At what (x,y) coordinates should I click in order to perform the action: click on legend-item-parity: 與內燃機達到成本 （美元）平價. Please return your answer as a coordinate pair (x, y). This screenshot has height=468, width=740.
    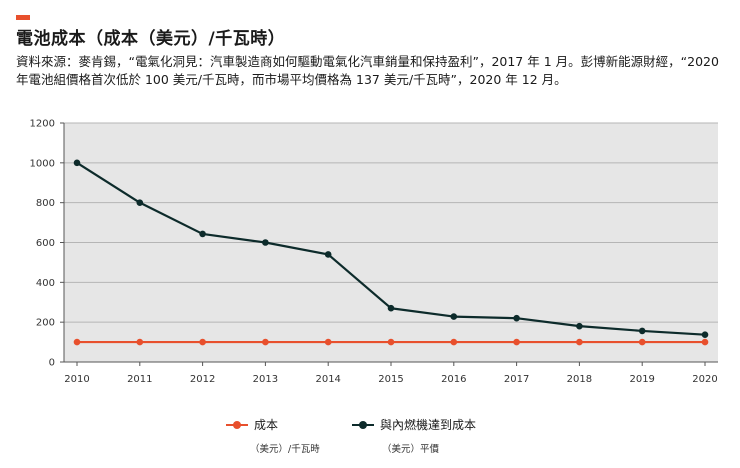
    Looking at the image, I should click on (414, 435).